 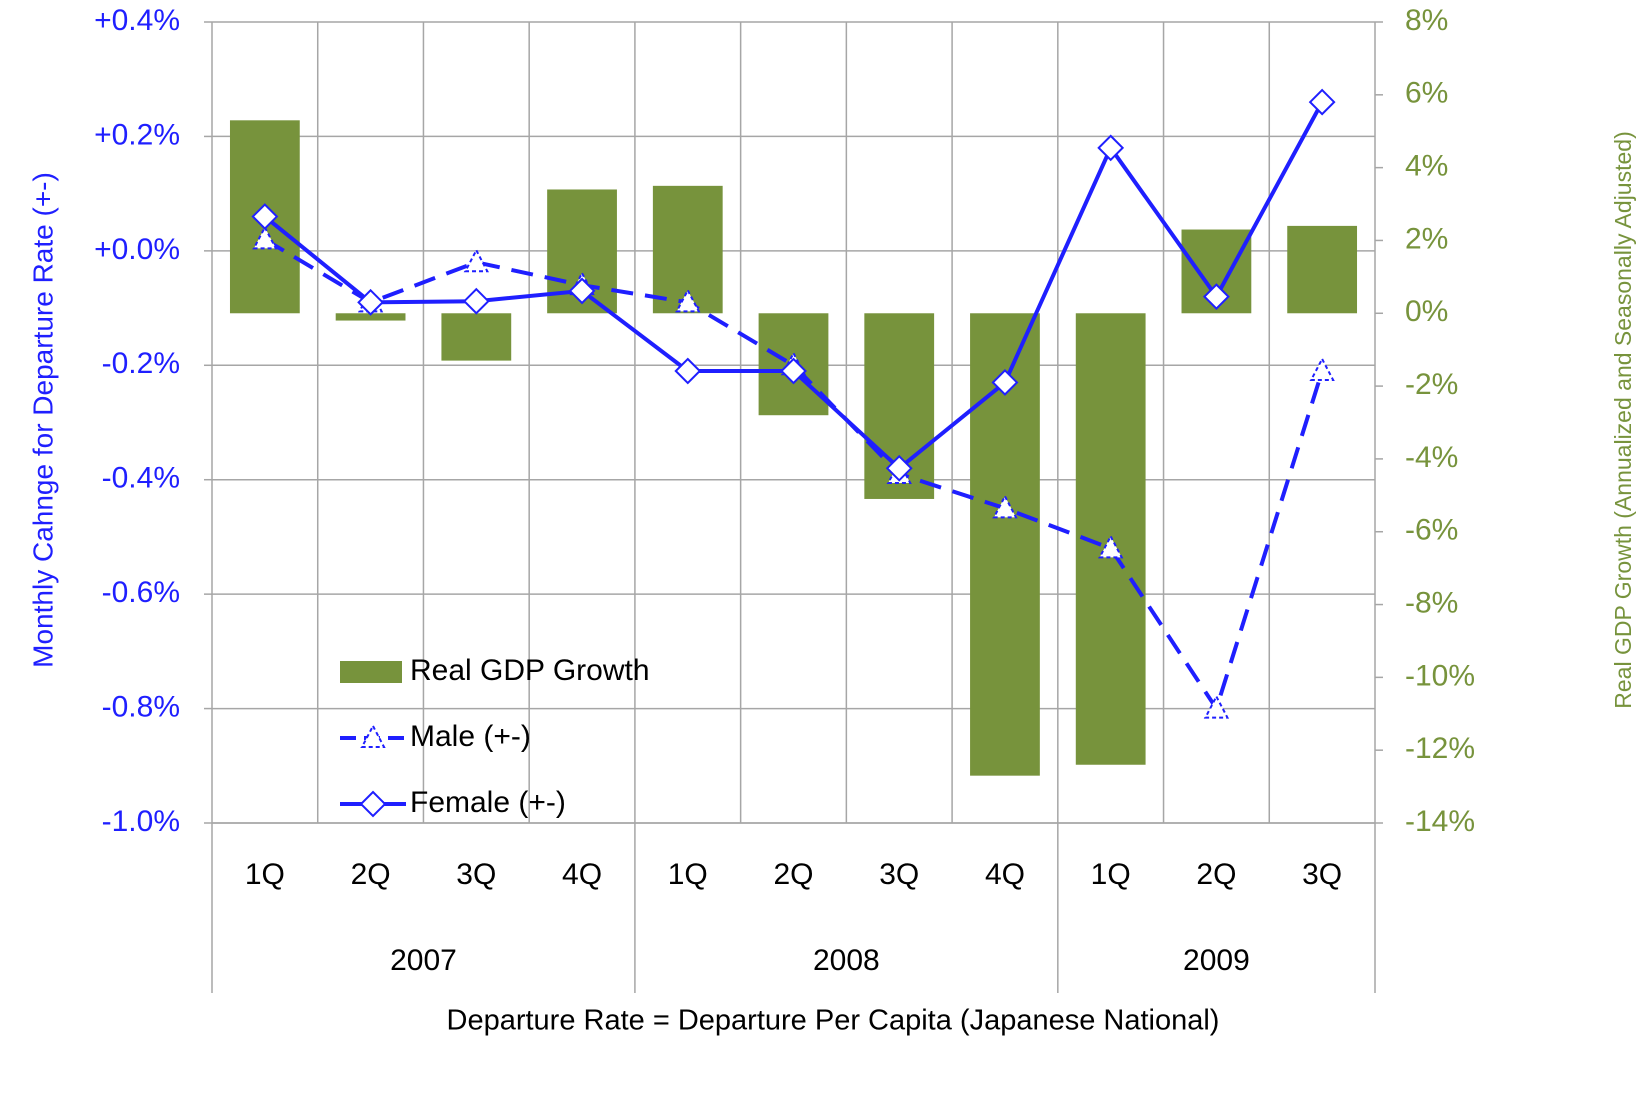 I want to click on legend-label: Real GDP Growth, so click(x=530, y=670).